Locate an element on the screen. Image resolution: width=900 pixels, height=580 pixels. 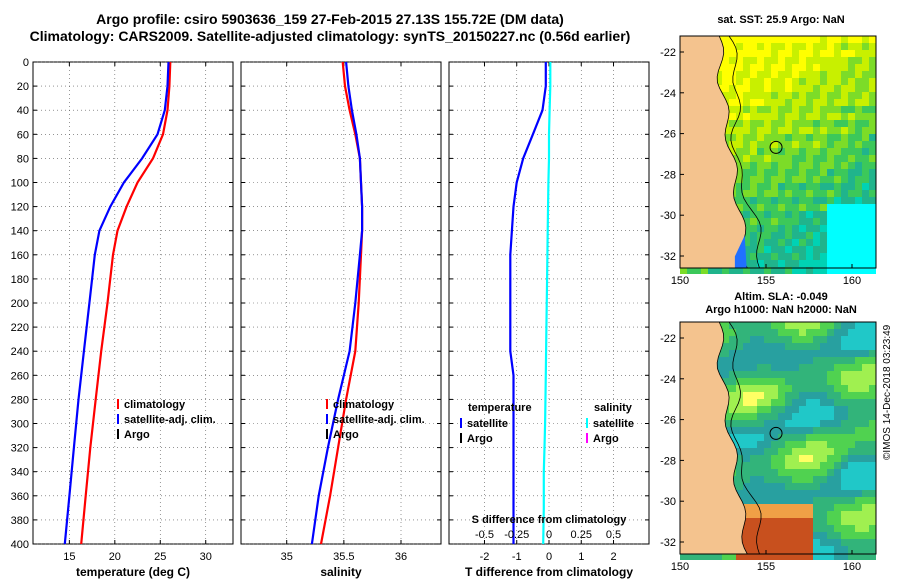
map-ytick-label: -30 is located at coordinates (668, 502).